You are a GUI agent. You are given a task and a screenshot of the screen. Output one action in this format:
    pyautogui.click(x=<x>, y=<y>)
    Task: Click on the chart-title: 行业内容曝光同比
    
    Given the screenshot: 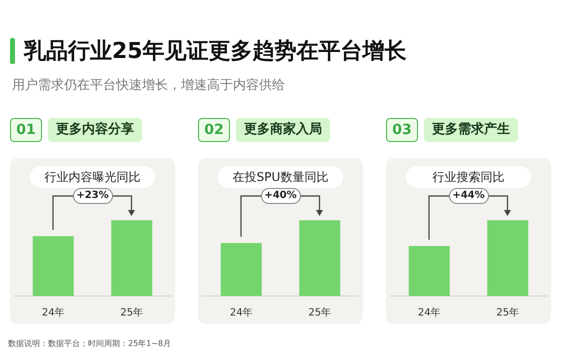 What is the action you would take?
    pyautogui.click(x=92, y=177)
    